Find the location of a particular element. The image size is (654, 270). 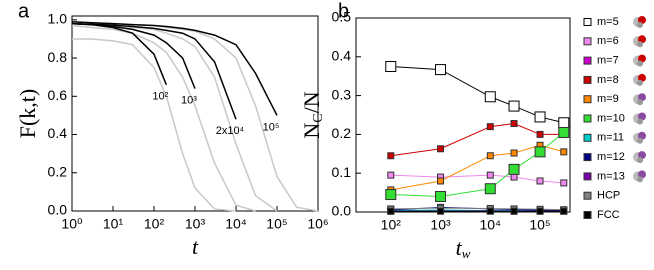

x-axis-label-sub: w is located at coordinates (466, 253).